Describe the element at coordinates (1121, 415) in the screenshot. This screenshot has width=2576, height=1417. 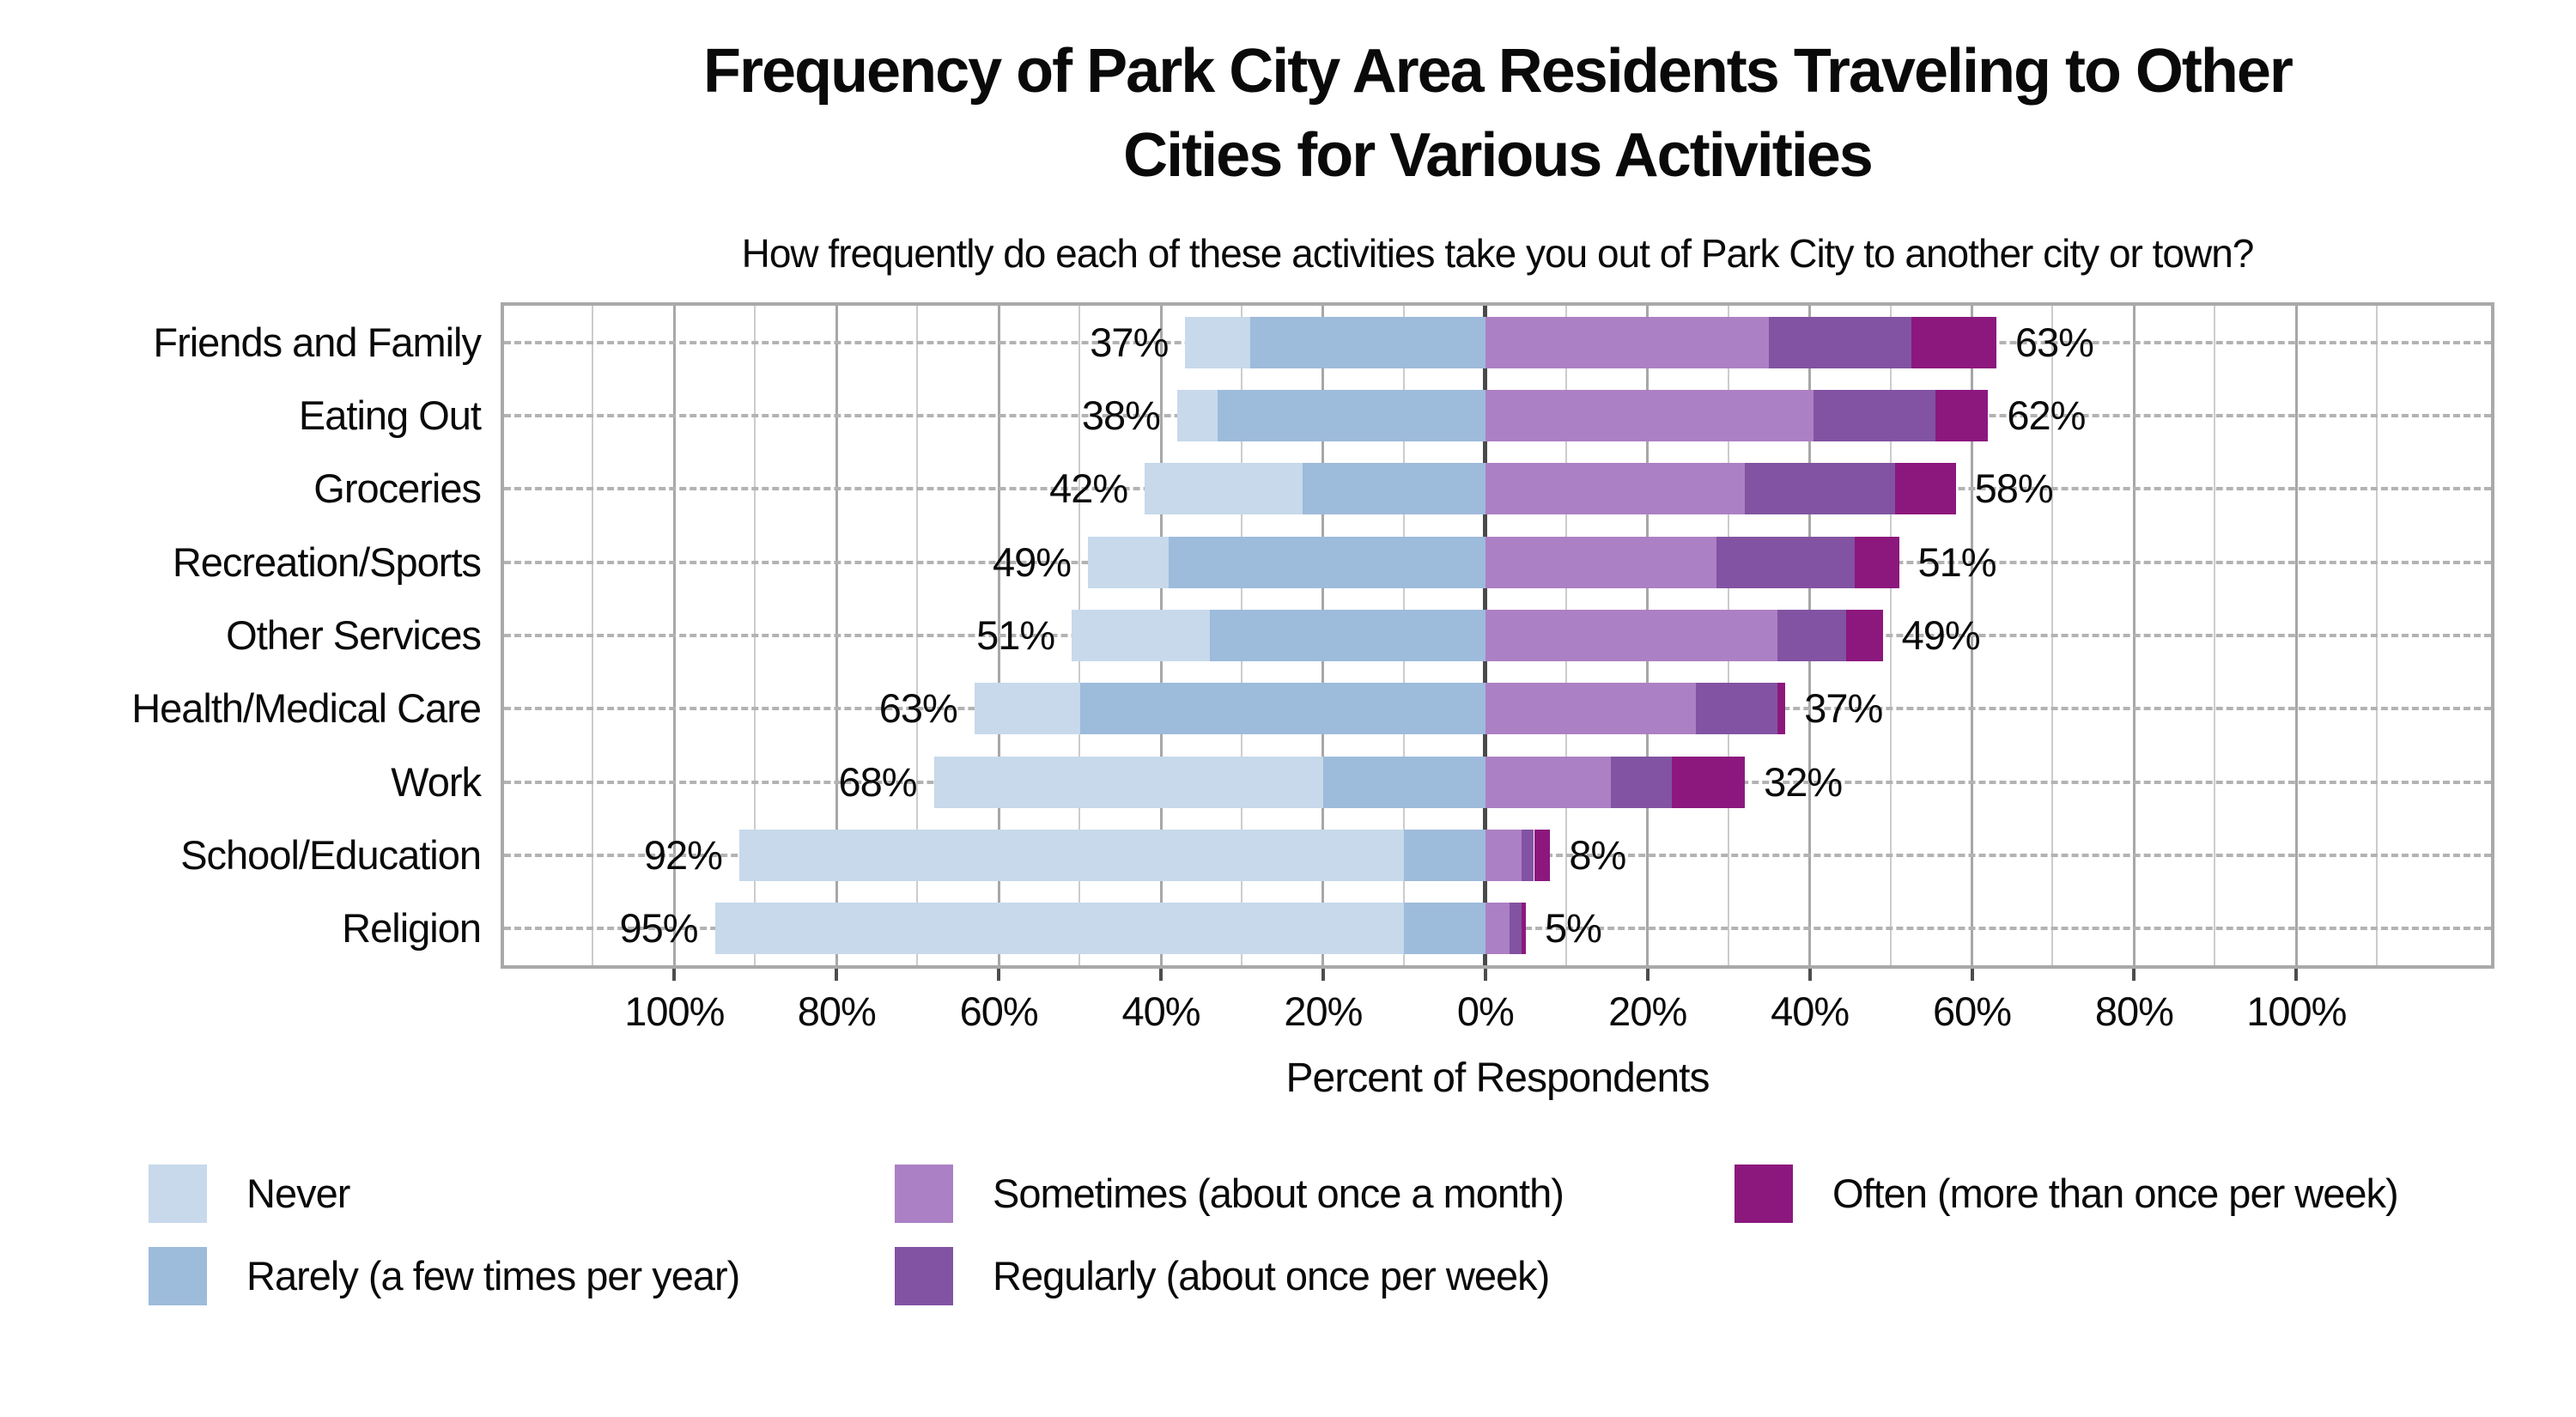
I see `left-total-label: 38%` at that location.